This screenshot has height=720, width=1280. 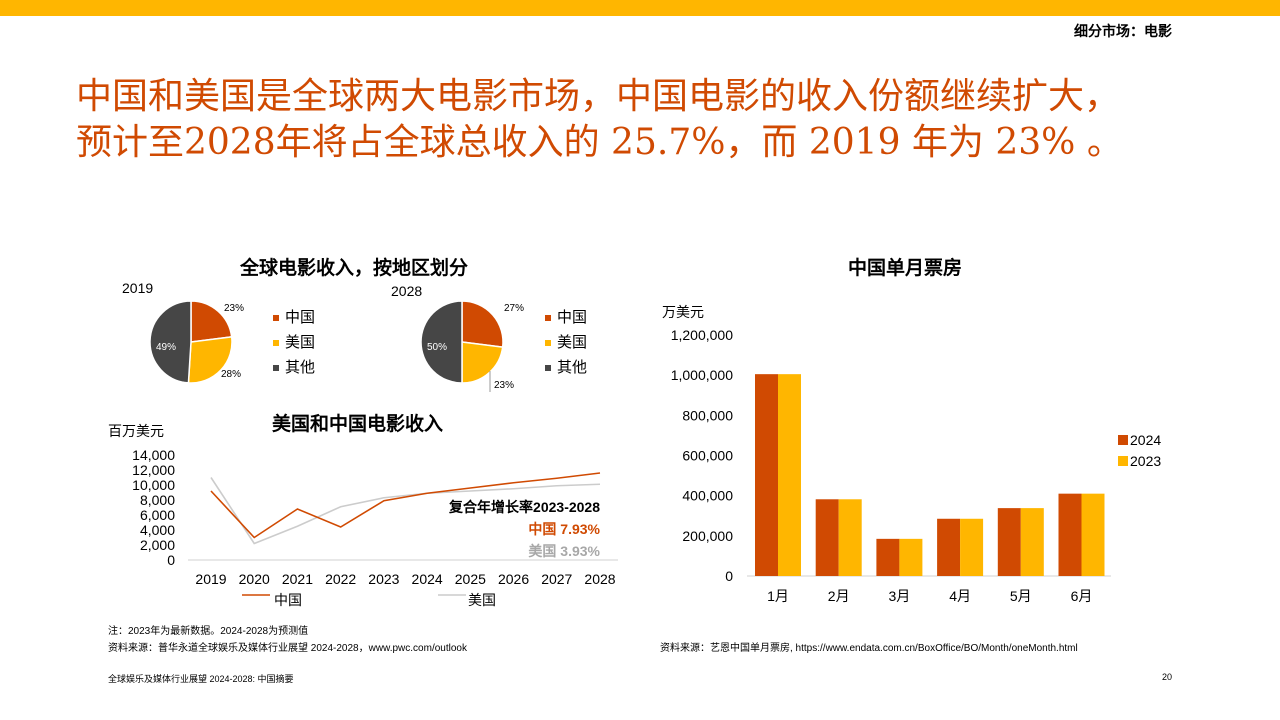 I want to click on pie-value-label-2019-1: 28%, so click(x=231, y=374).